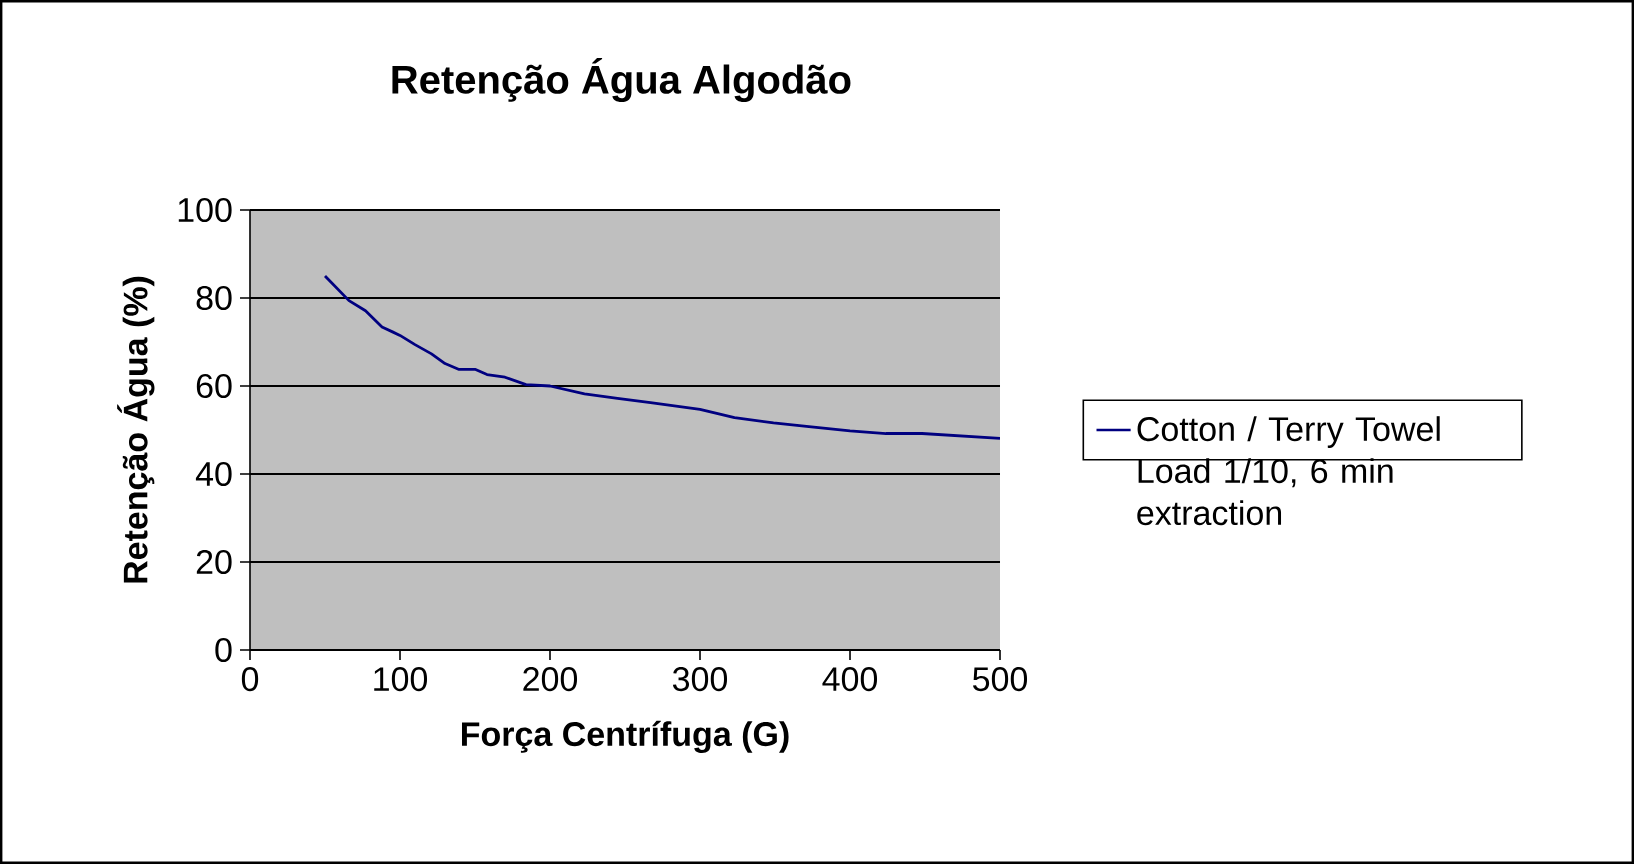 The image size is (1634, 864). What do you see at coordinates (214, 298) in the screenshot?
I see `y-tick-label: 80` at bounding box center [214, 298].